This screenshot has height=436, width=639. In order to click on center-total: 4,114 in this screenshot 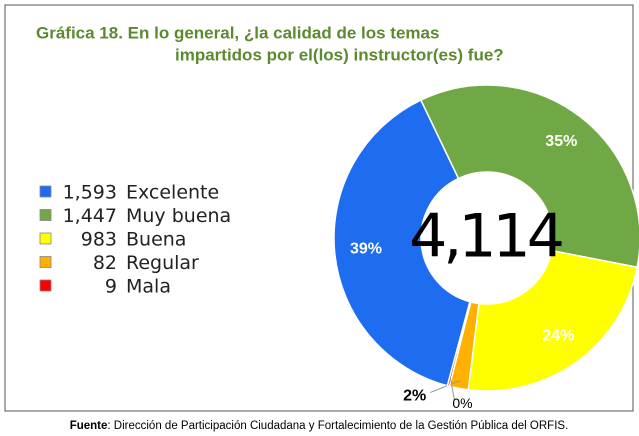, I will do `click(485, 237)`.